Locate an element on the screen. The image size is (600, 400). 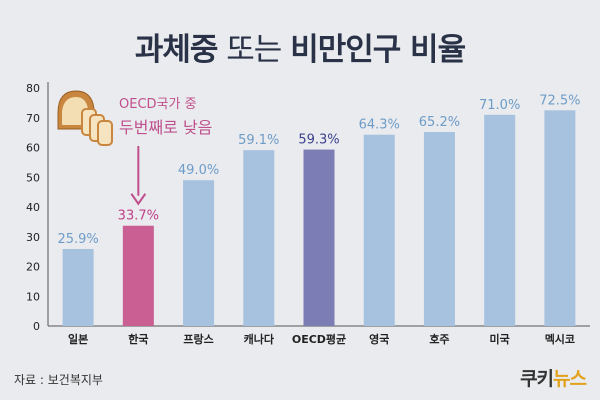
annotation-line2: 두번째로 낮음 is located at coordinates (166, 127).